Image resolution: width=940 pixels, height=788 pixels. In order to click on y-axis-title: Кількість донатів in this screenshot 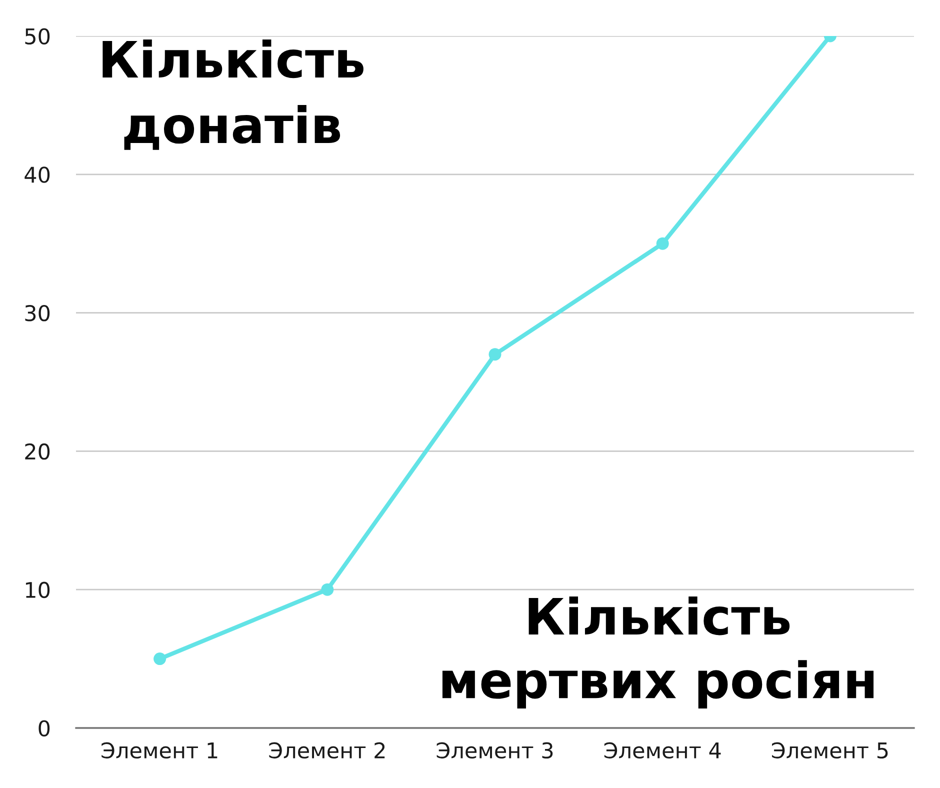, I will do `click(233, 94)`.